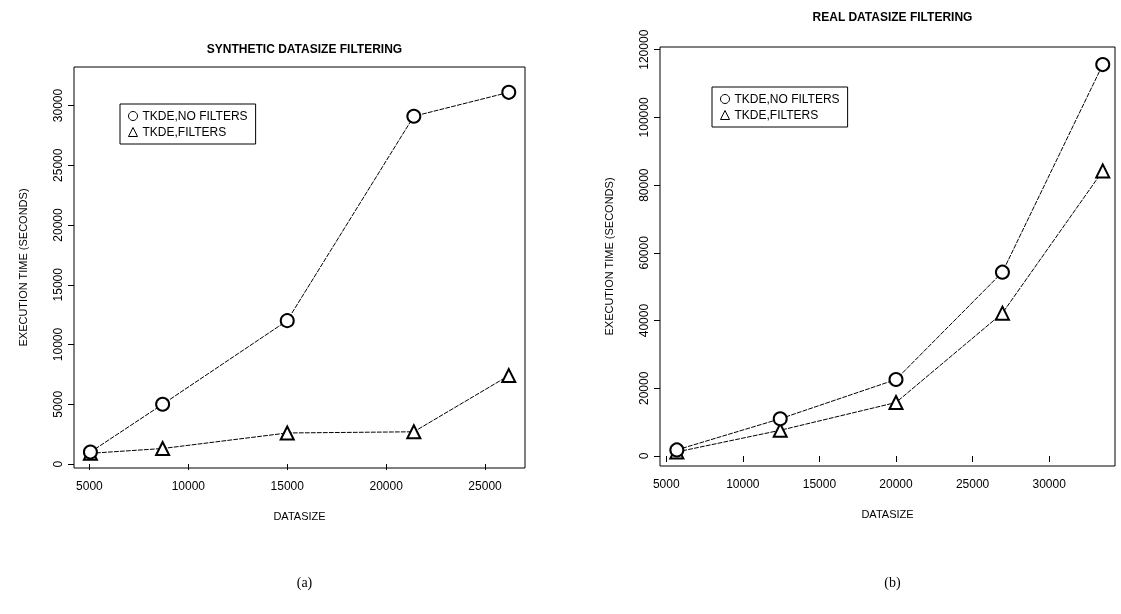 The width and height of the screenshot is (1121, 614). What do you see at coordinates (892, 582) in the screenshot?
I see `text: (b)` at bounding box center [892, 582].